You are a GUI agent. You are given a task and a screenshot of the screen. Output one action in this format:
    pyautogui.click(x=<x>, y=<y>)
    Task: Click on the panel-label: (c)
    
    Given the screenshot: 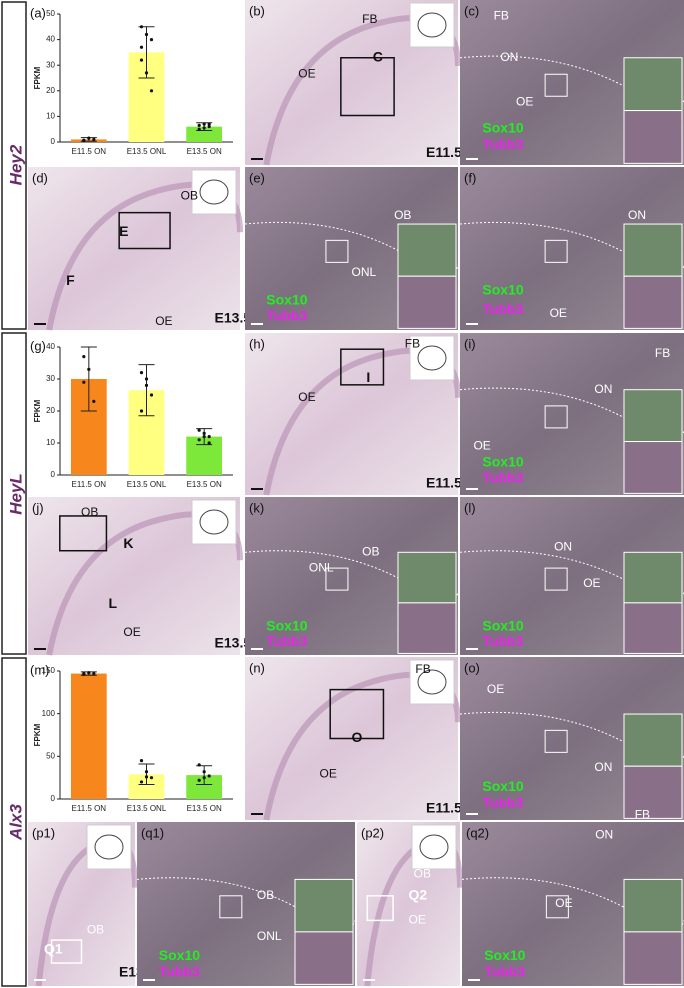 What is the action you would take?
    pyautogui.click(x=471, y=10)
    